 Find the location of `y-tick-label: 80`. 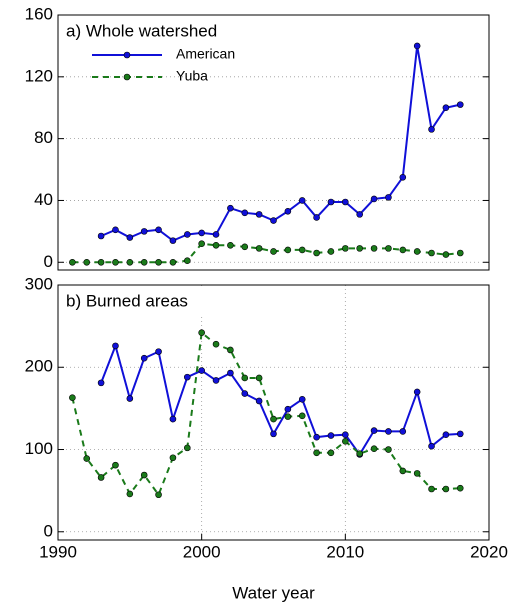

y-tick-label: 80 is located at coordinates (43, 137).